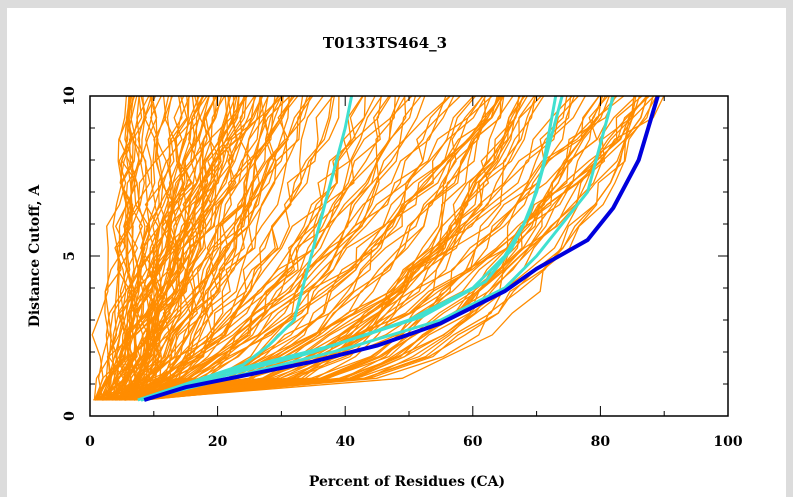 This screenshot has width=793, height=497. Describe the element at coordinates (407, 482) in the screenshot. I see `x-axis-label: Percent of Residues (CA)` at that location.